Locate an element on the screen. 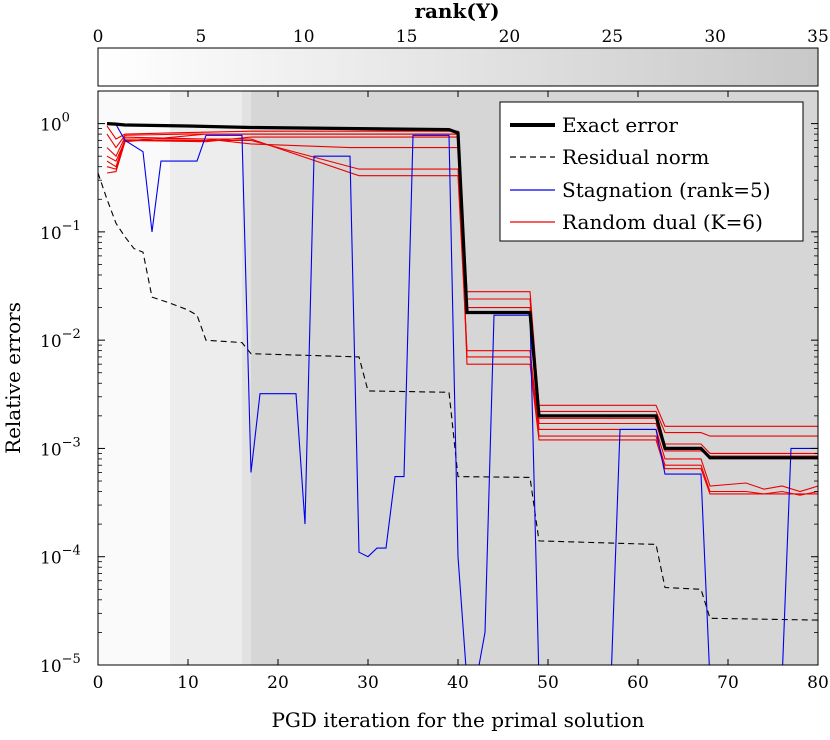  legend-label-residual: Residual norm is located at coordinates (635, 157).